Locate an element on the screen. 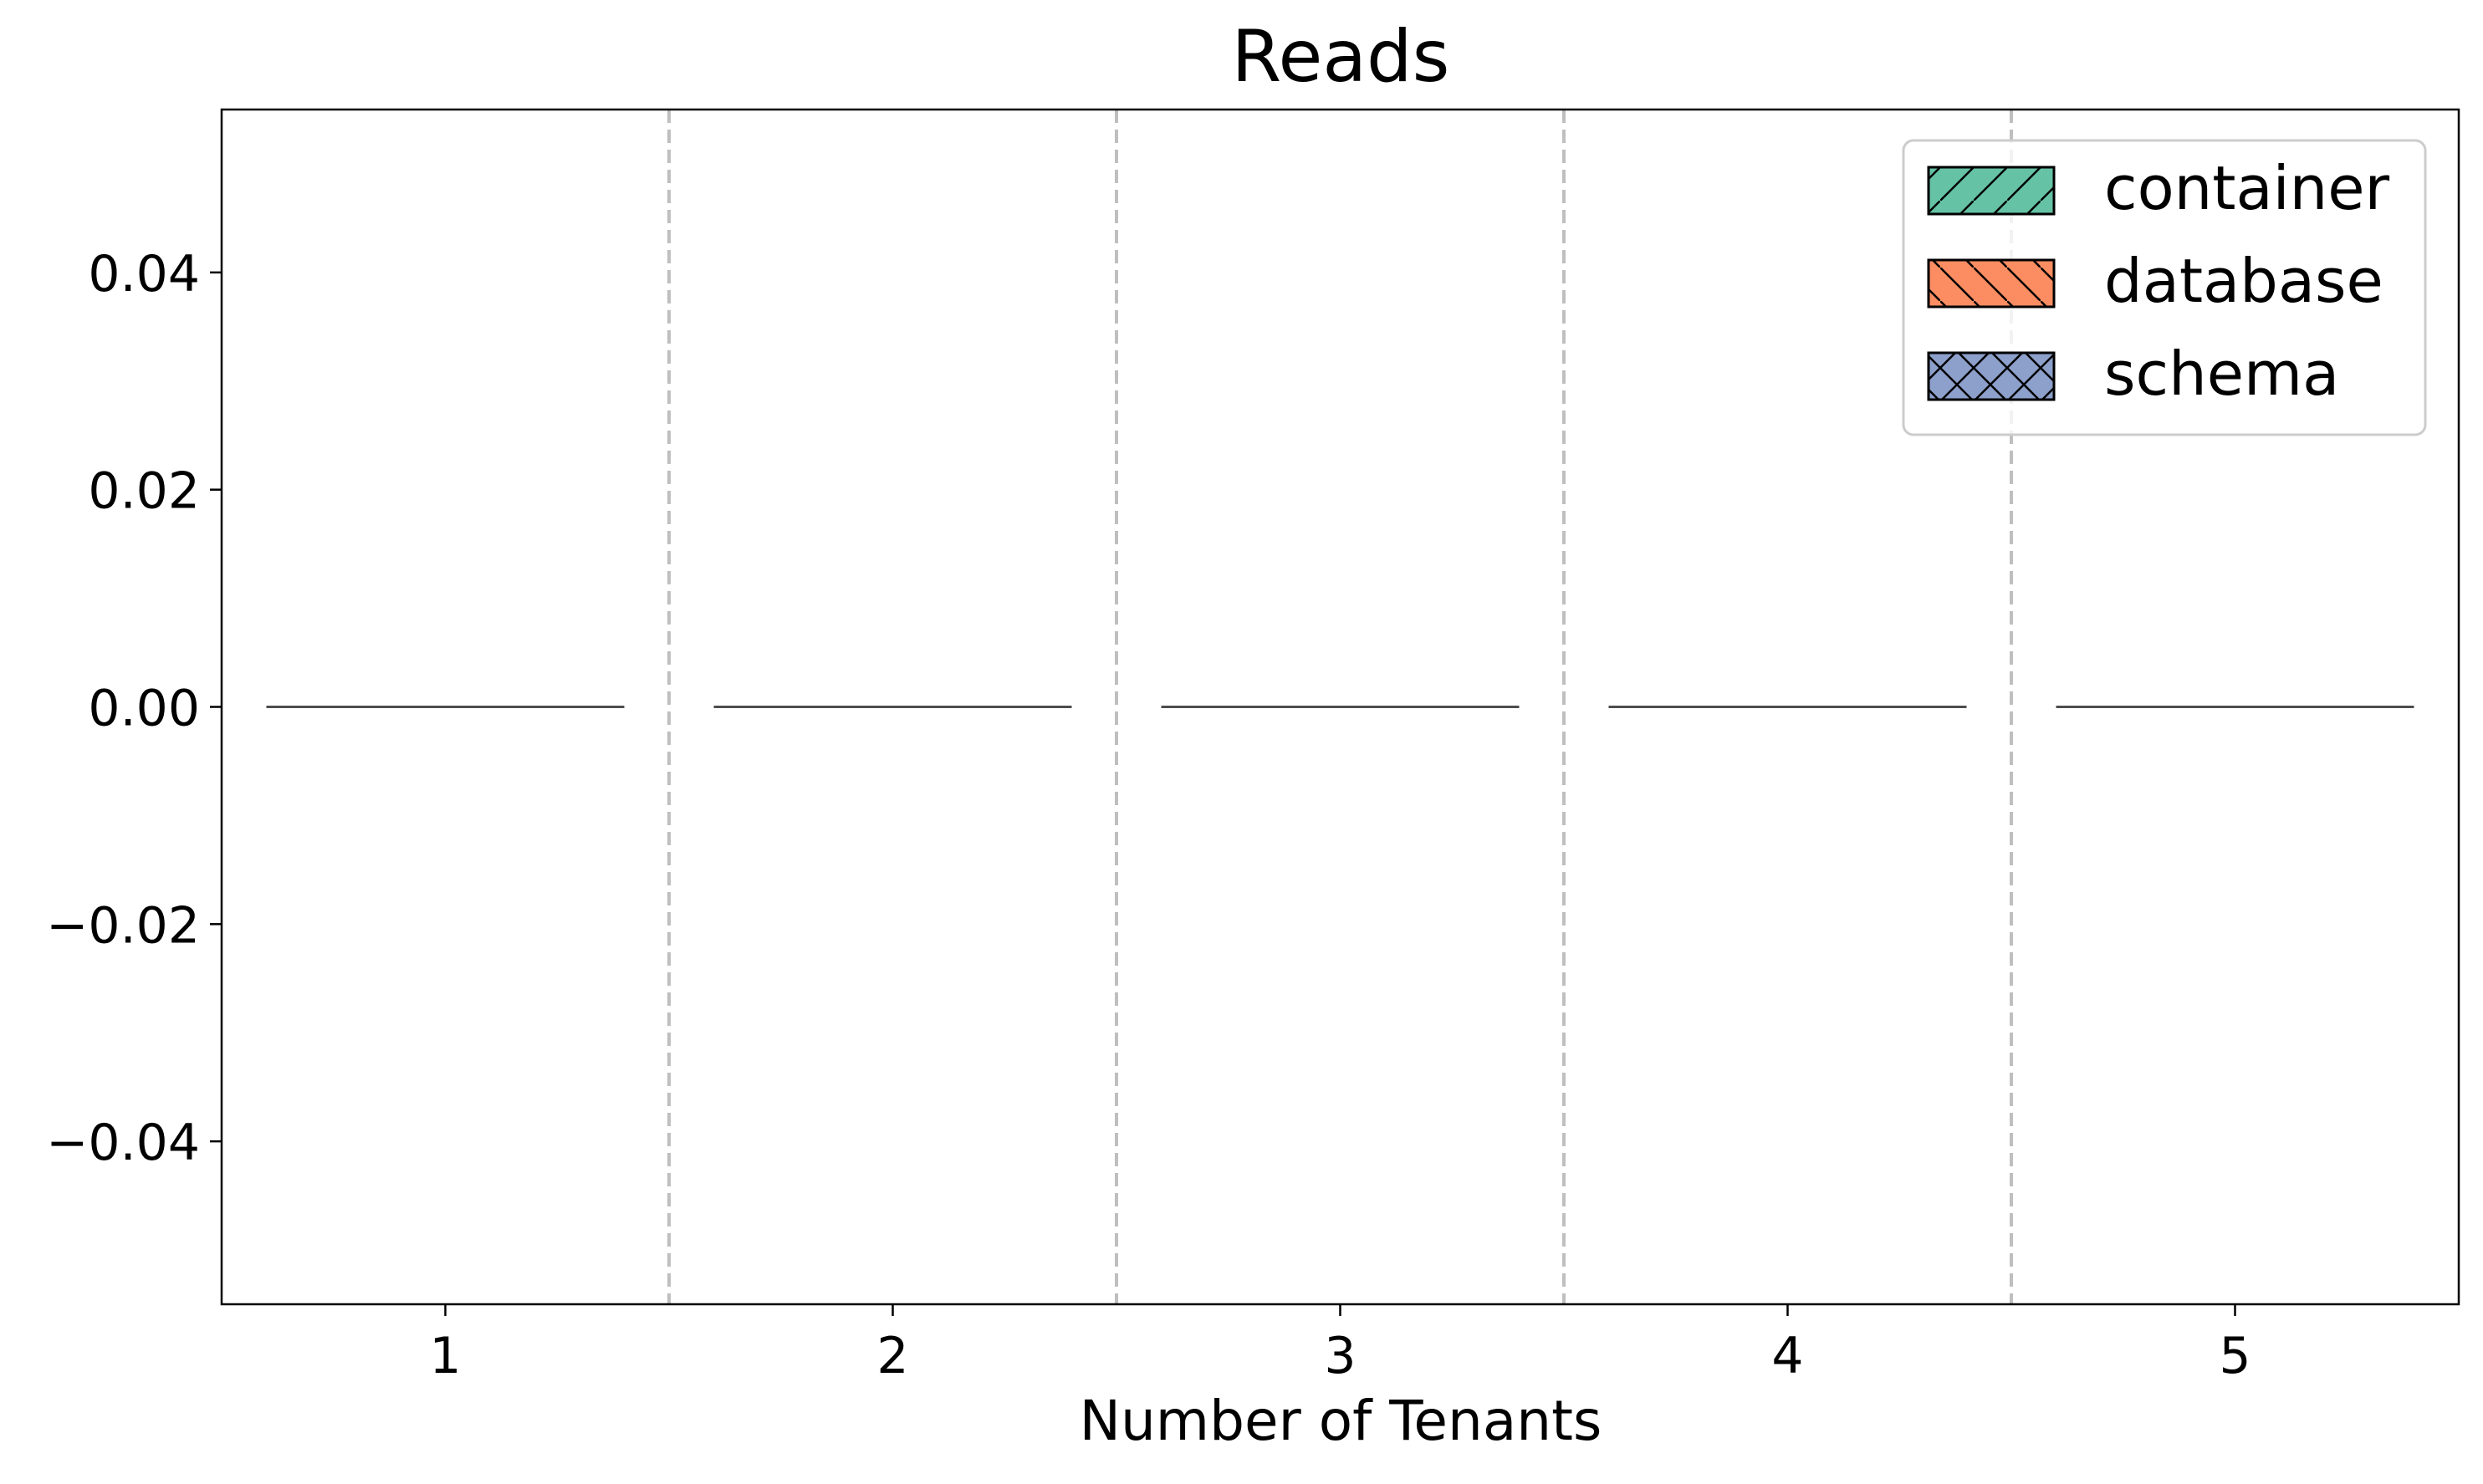  x-tick-label: 1 is located at coordinates (445, 1356).